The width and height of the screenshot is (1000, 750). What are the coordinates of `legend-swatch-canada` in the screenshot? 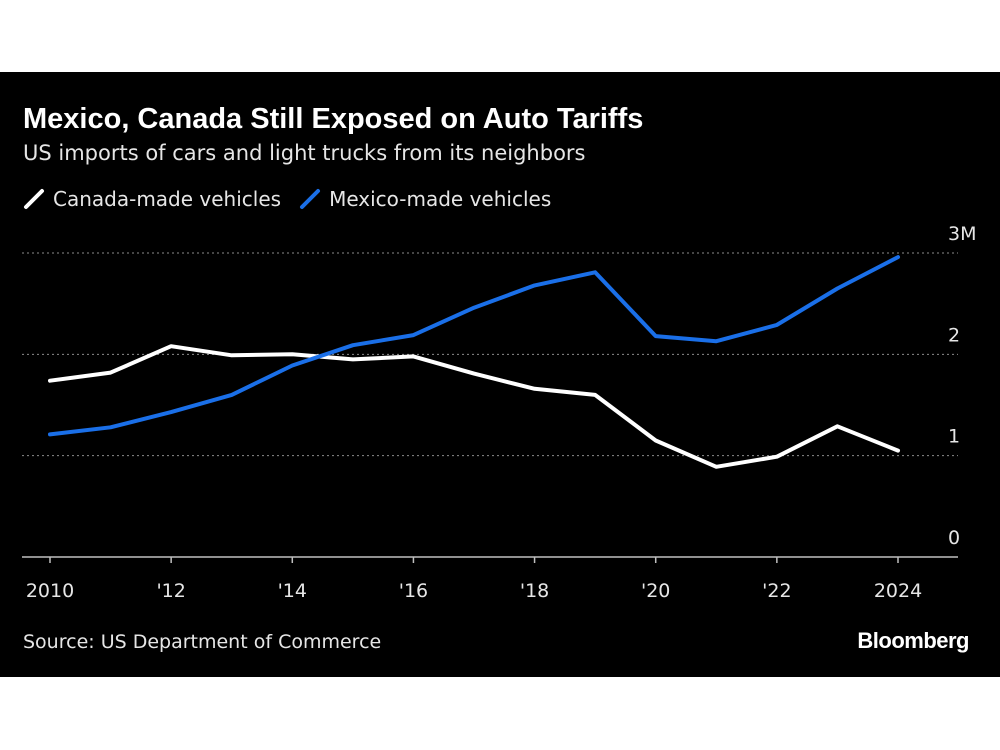 It's located at (34, 199).